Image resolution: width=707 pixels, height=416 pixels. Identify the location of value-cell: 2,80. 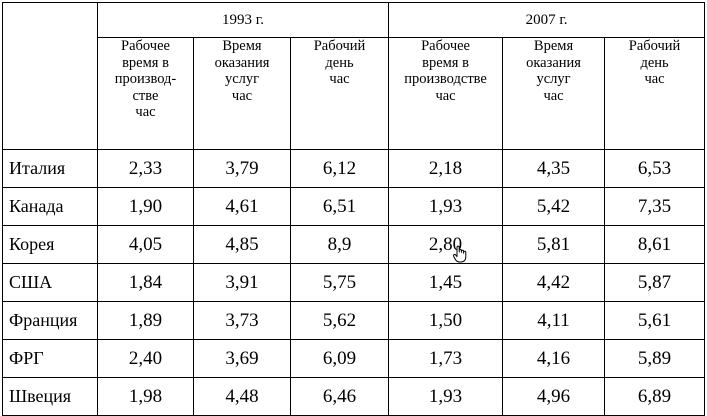
(446, 244).